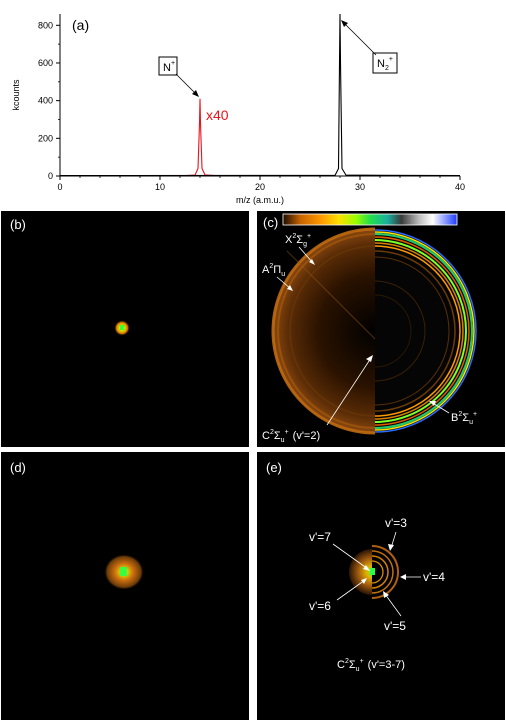  I want to click on b-state-annotation: B2Σu+, so click(453, 413).